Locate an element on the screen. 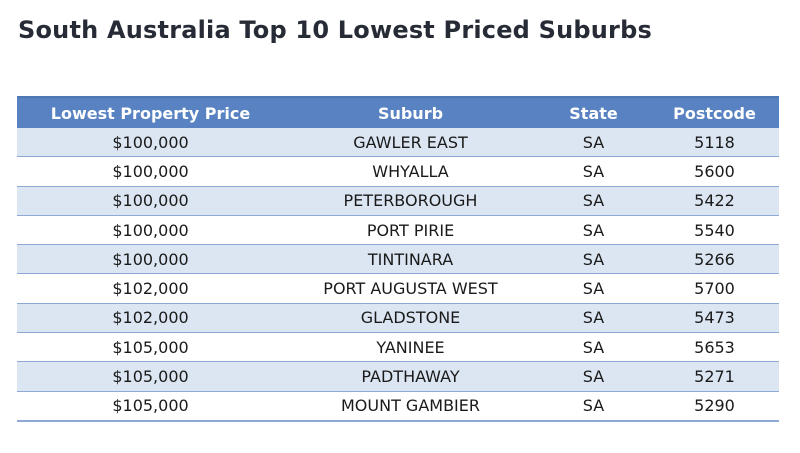  suburb-cell: MOUNT GAMBIER is located at coordinates (410, 406).